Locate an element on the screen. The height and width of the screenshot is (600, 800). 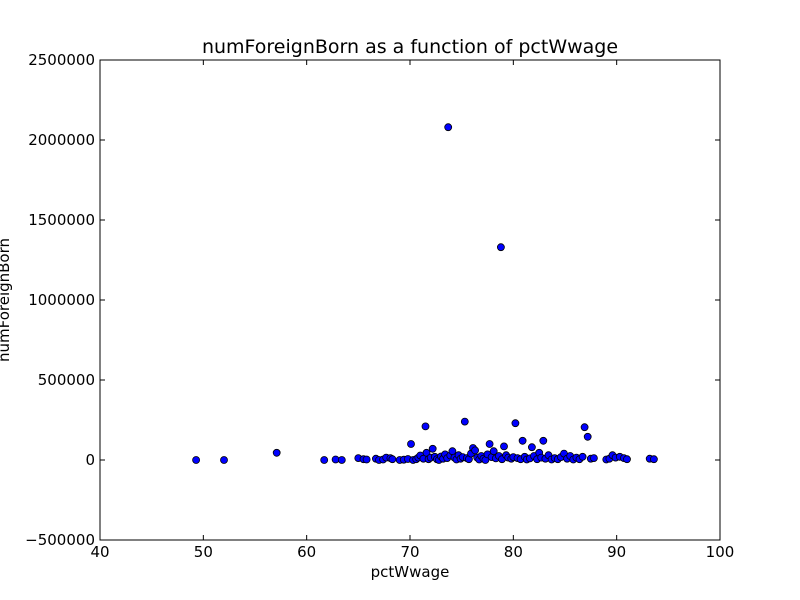
y-tick-label: 1000000 is located at coordinates (61, 300).